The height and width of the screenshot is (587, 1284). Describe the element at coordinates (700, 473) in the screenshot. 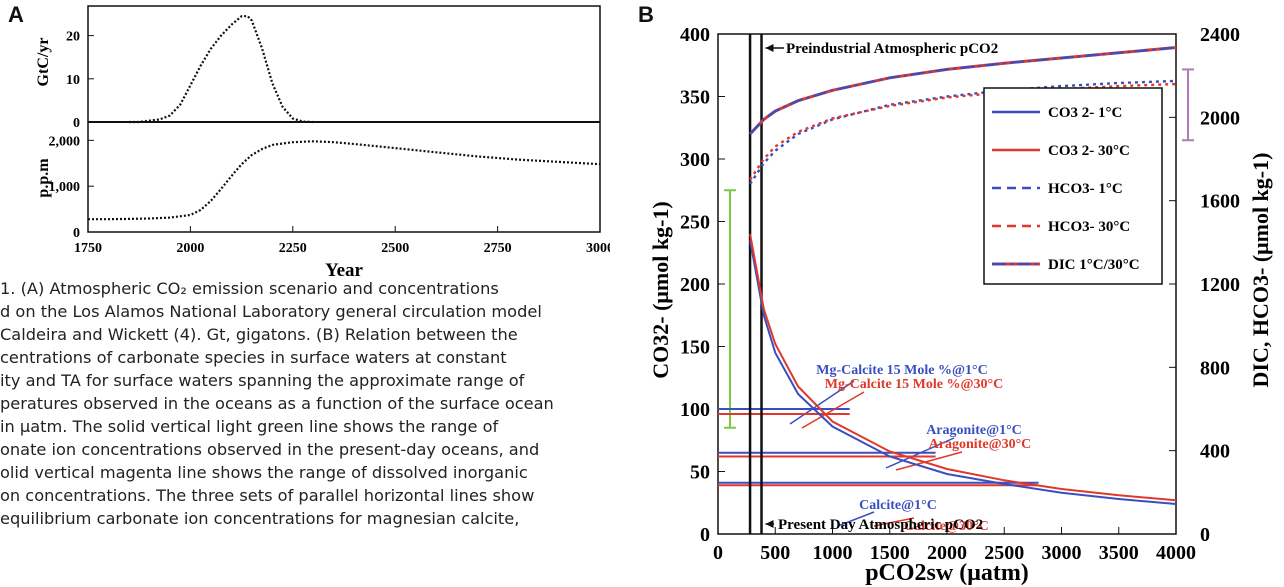

I see `y-tick-label-left: 50` at that location.